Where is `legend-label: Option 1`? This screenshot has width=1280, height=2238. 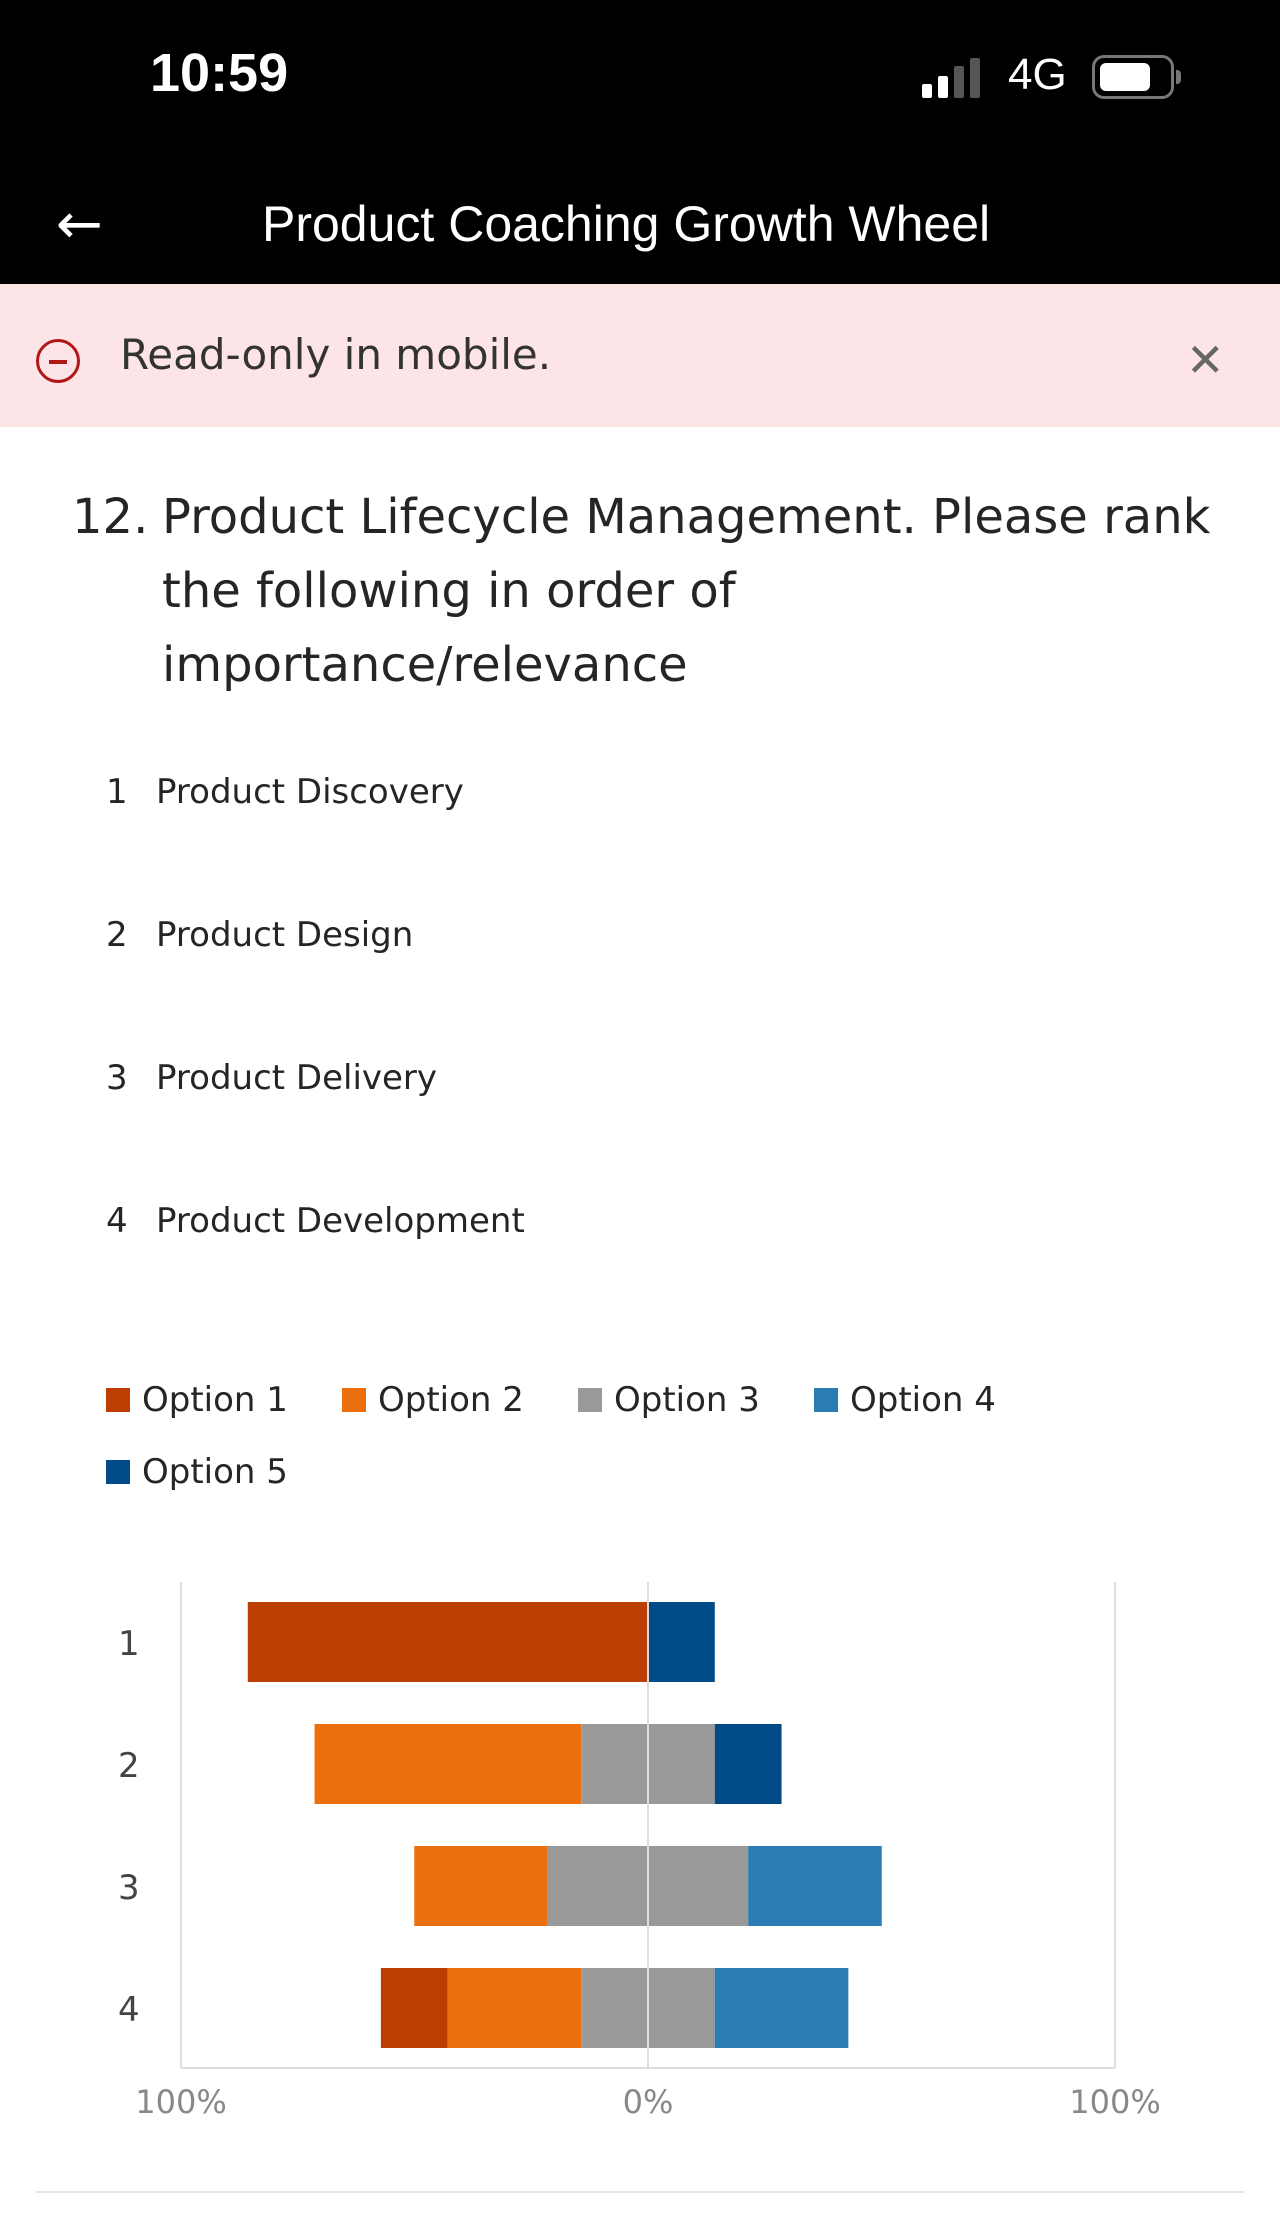 legend-label: Option 1 is located at coordinates (215, 1400).